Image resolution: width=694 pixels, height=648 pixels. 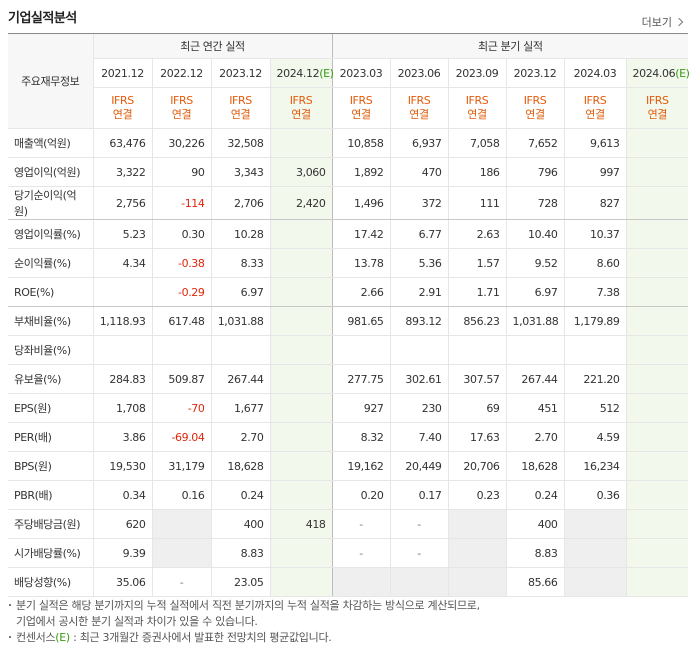 I want to click on row-label: 영업이익률(%), so click(x=50, y=234).